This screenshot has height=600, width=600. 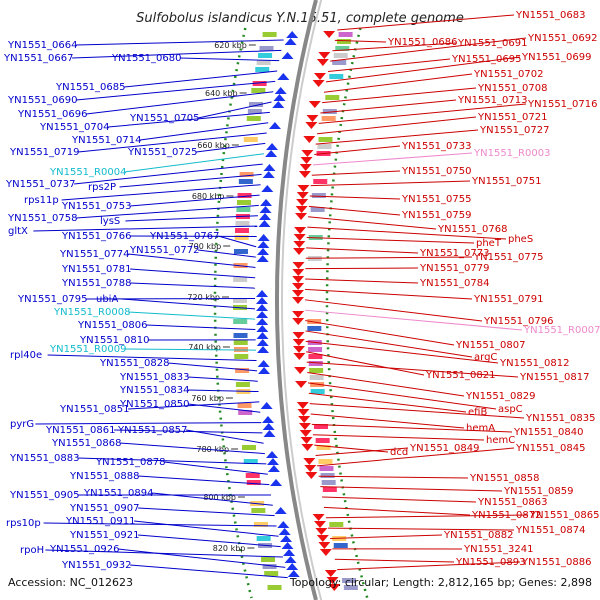 I want to click on left-gene-label: YN1551_0714, so click(x=106, y=140).